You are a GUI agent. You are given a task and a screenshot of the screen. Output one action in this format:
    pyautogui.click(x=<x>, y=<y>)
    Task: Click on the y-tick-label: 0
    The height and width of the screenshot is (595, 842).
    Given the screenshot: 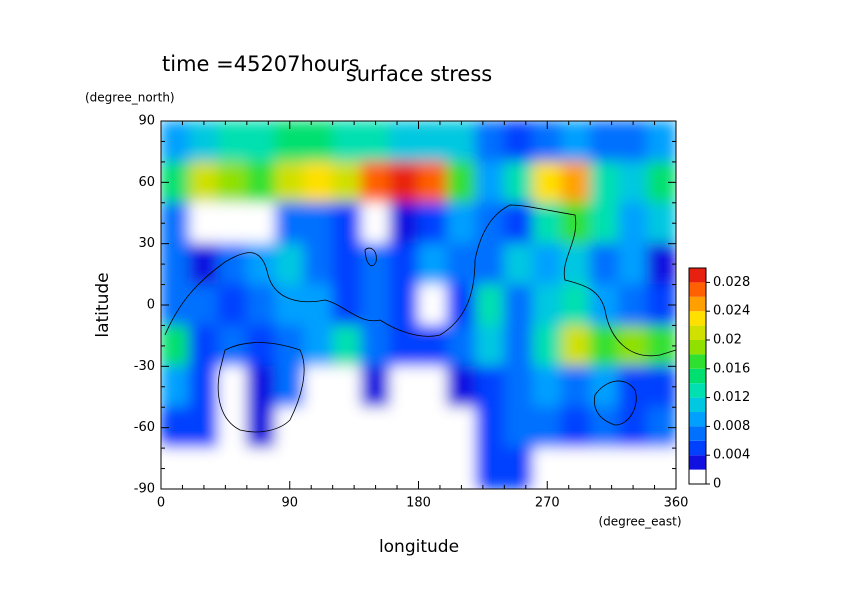 What is the action you would take?
    pyautogui.click(x=151, y=305)
    